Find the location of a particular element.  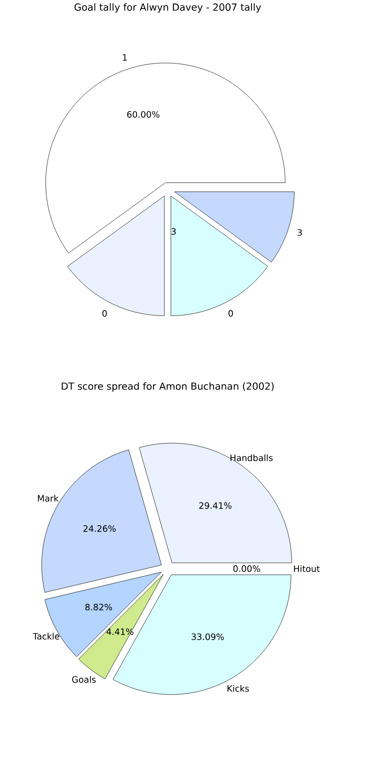

chart-title: Goal tally for Alwyn Davey - 2007 tally is located at coordinates (168, 8).